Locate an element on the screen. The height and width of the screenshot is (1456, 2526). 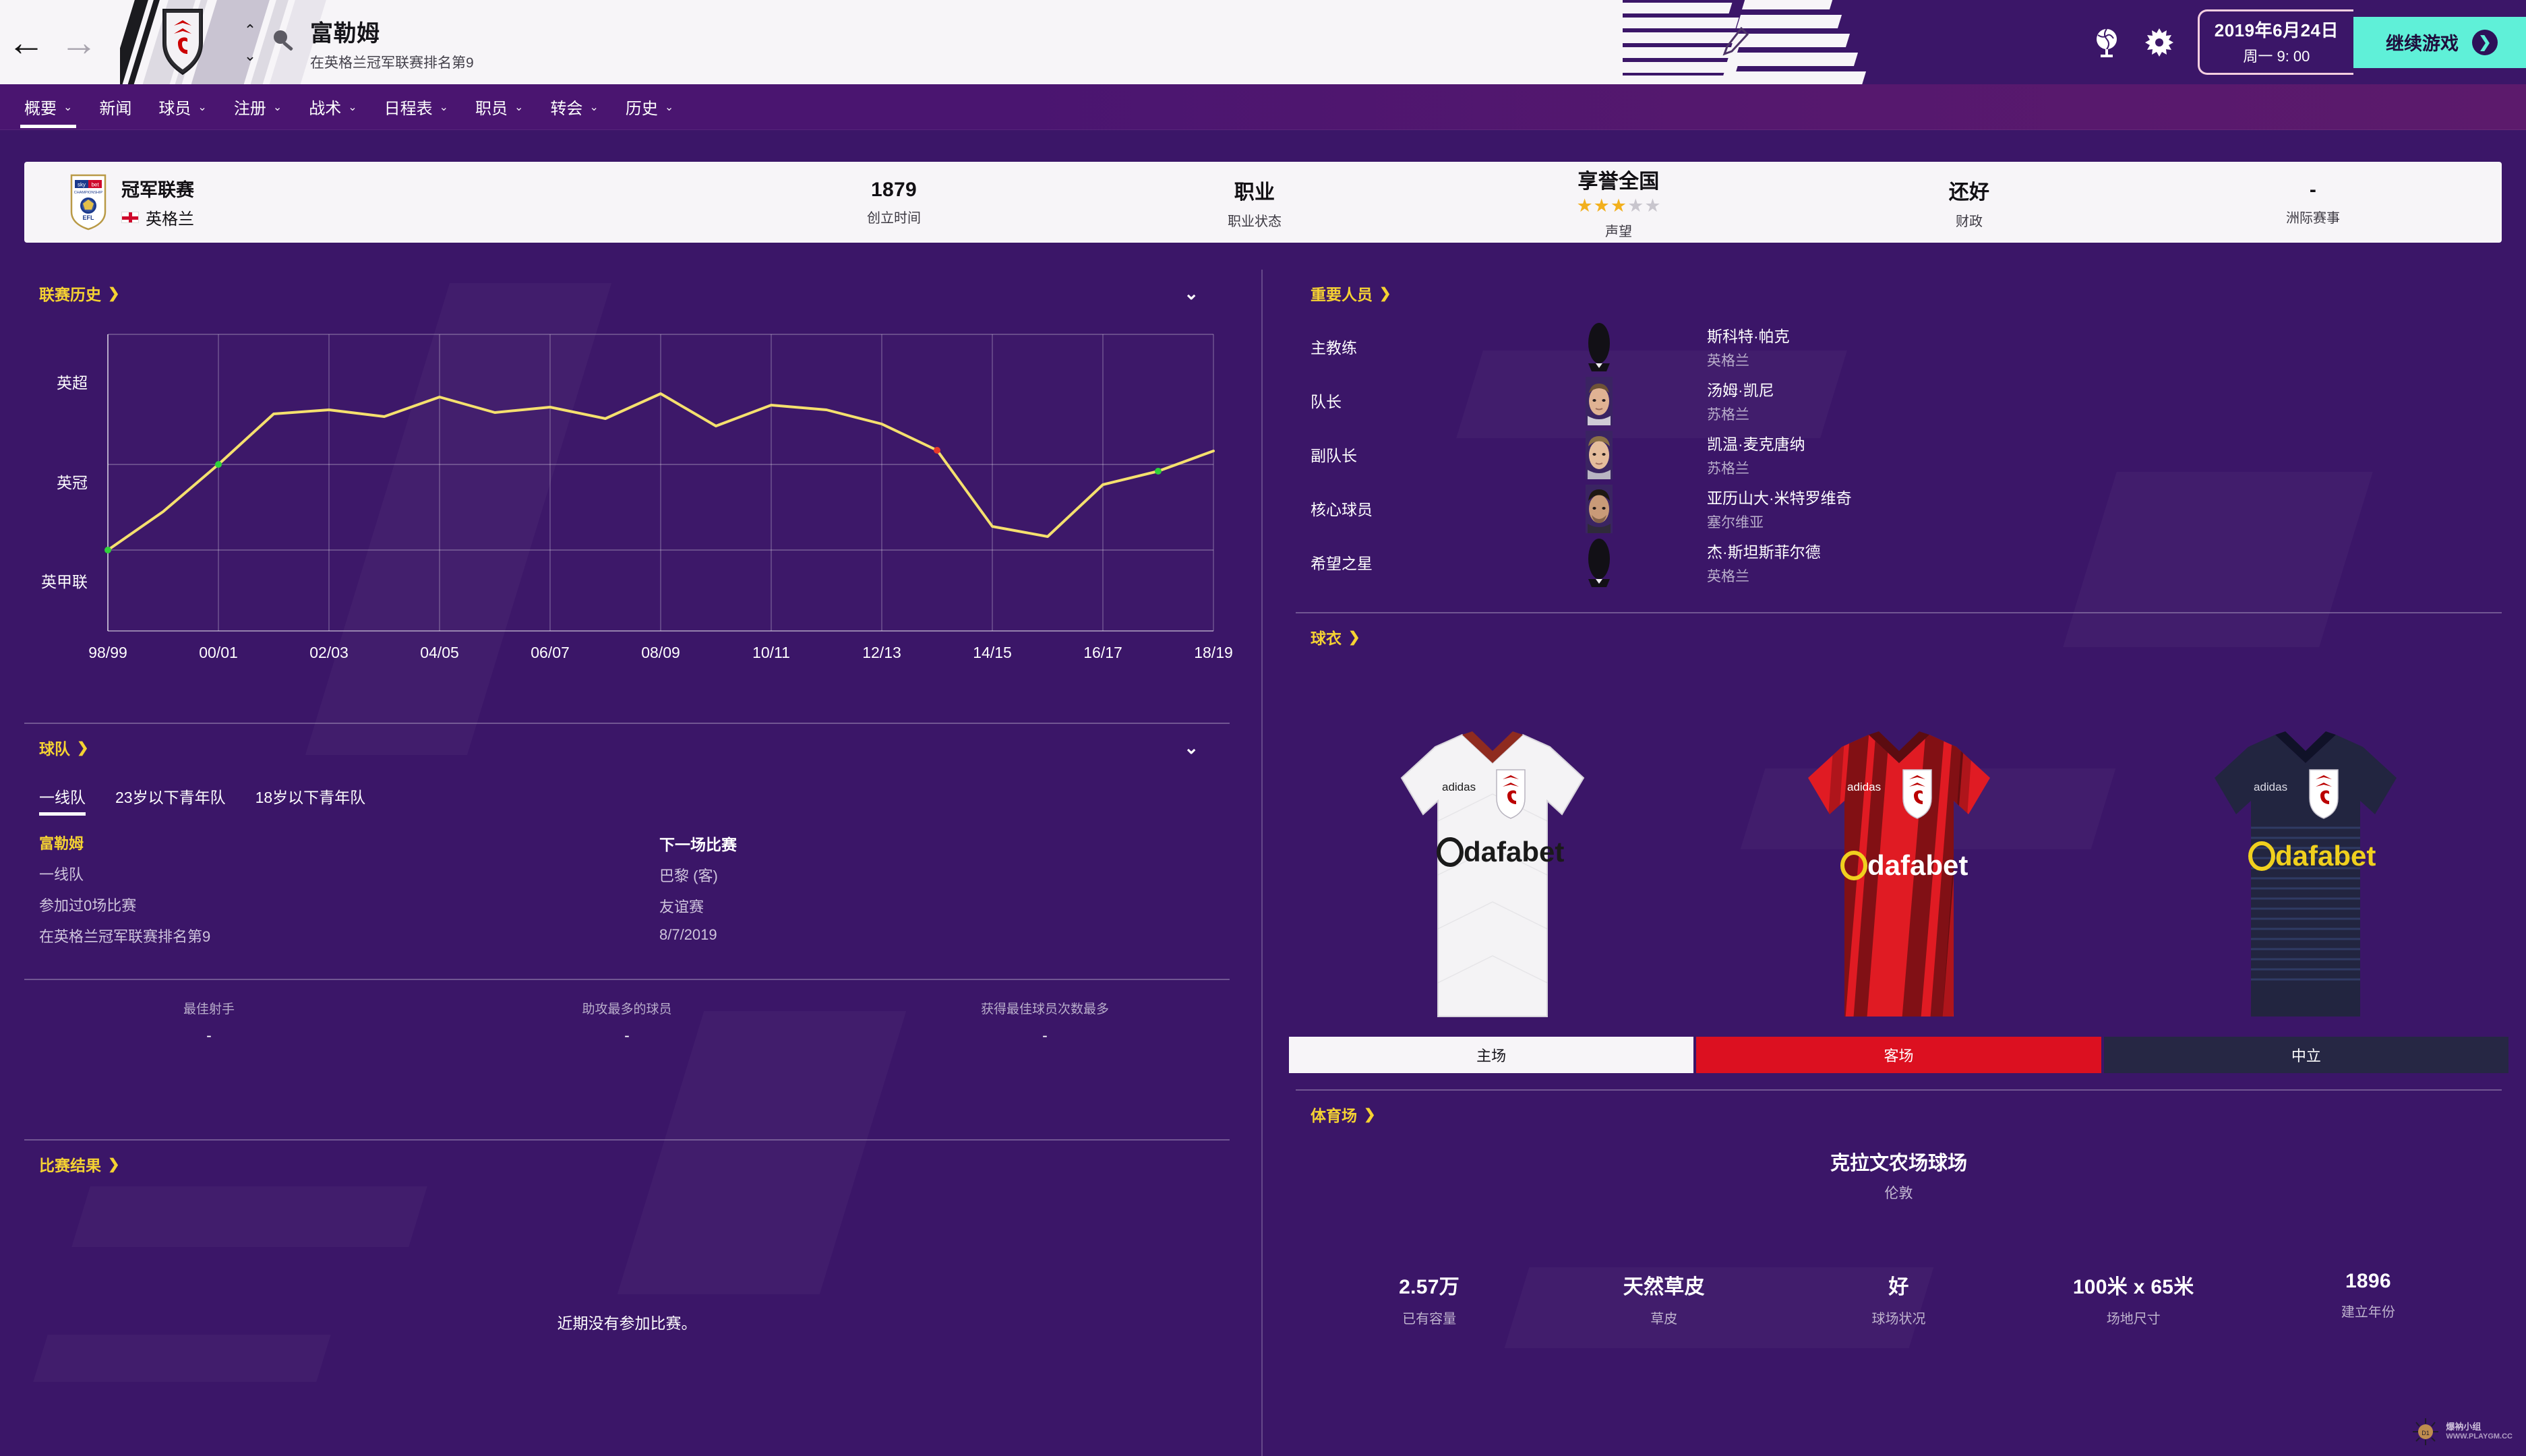
svg-text: adidas is located at coordinates (1459, 787).